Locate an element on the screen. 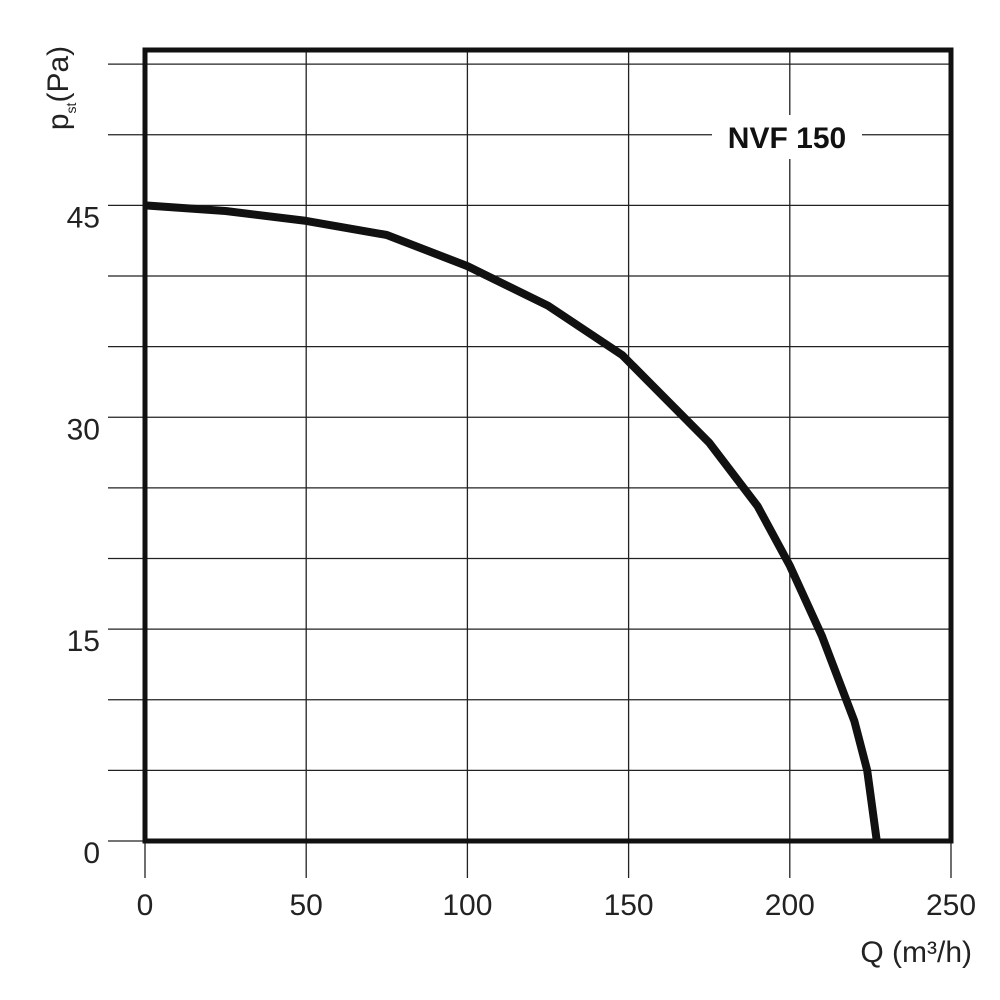 This screenshot has height=1000, width=1000. x-tick-label: 150 is located at coordinates (629, 905).